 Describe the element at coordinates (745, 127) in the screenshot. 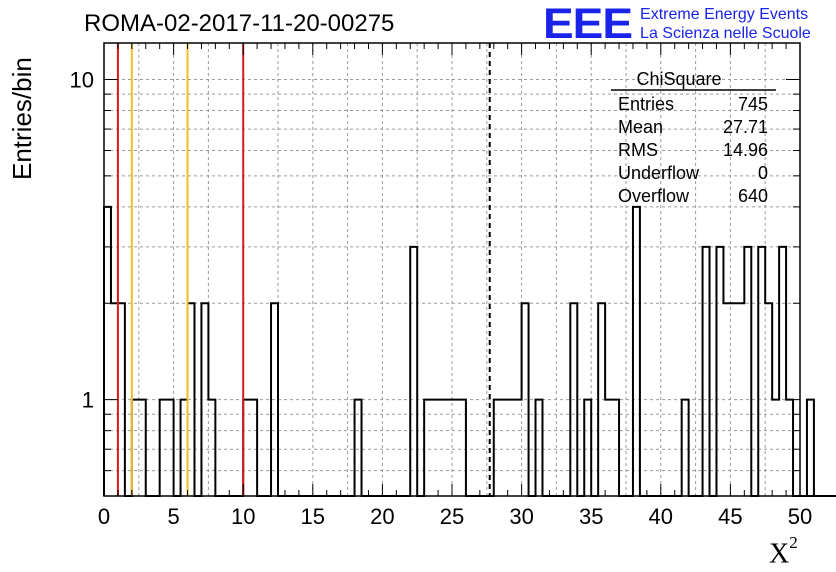

I see `stats-value-mean: 27.71` at that location.